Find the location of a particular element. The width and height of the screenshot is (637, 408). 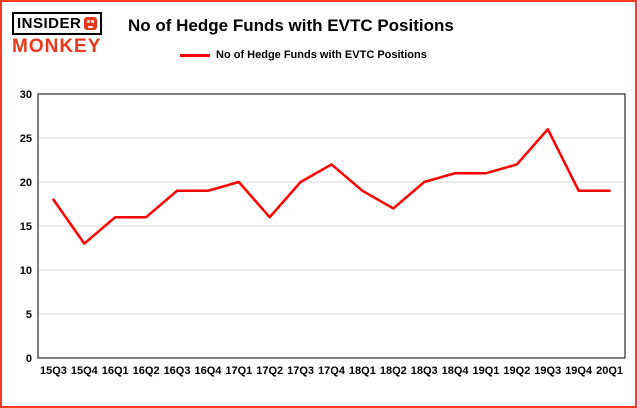

svg-text: 19Q1 is located at coordinates (486, 371).